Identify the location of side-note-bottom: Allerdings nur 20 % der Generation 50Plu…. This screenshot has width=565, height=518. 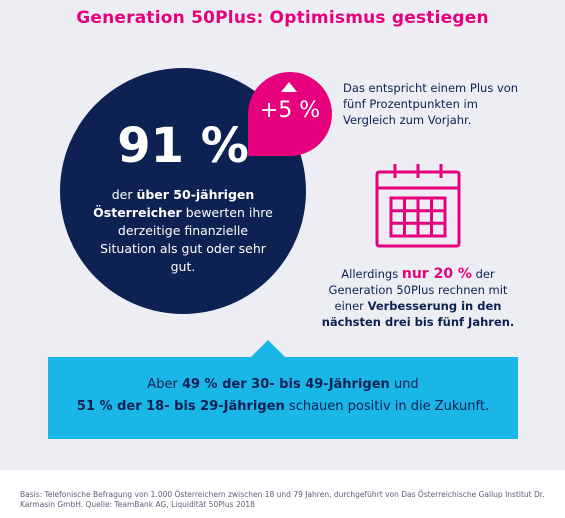
(418, 298).